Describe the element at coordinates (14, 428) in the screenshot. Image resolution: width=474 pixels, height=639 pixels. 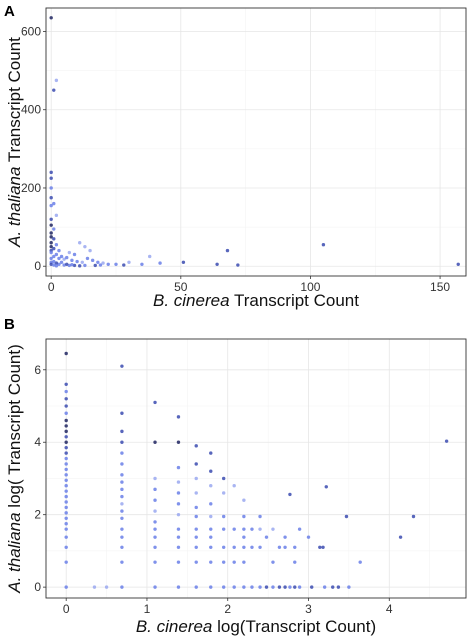
I see `panel-b-y-axis-title-rest: log( Transcript Count)` at that location.